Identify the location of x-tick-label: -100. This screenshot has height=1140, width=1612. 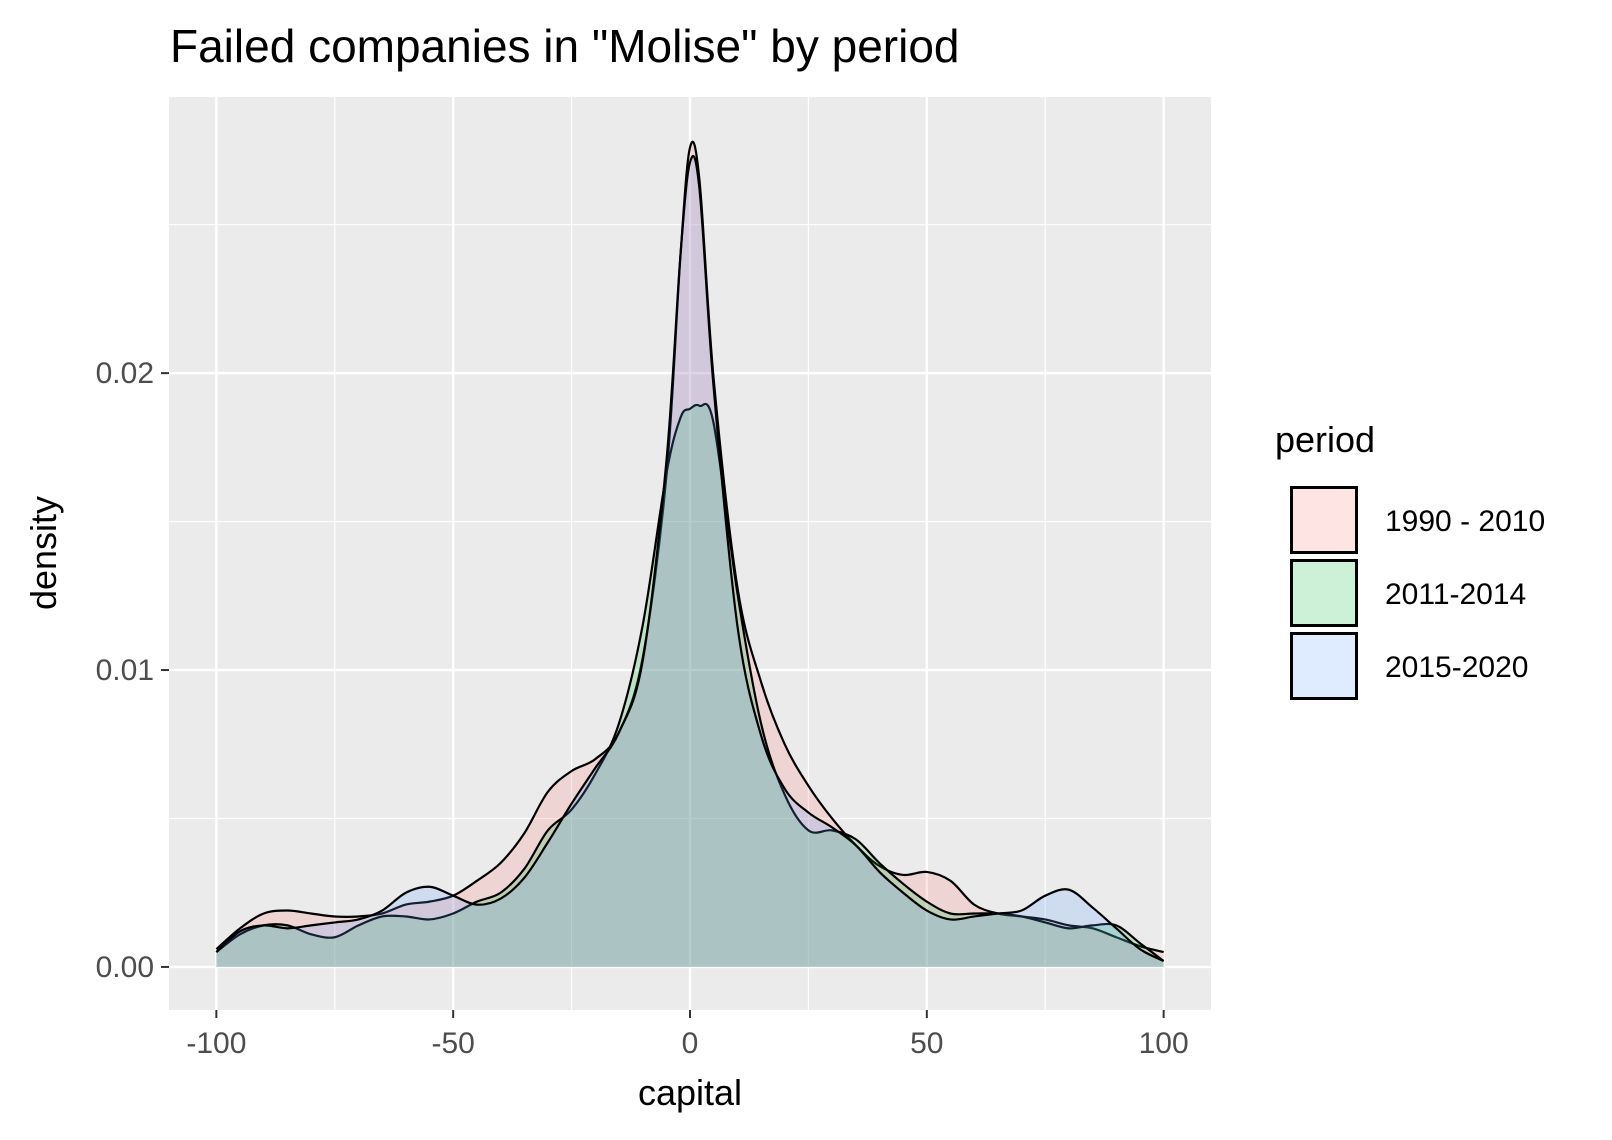
(216, 1043).